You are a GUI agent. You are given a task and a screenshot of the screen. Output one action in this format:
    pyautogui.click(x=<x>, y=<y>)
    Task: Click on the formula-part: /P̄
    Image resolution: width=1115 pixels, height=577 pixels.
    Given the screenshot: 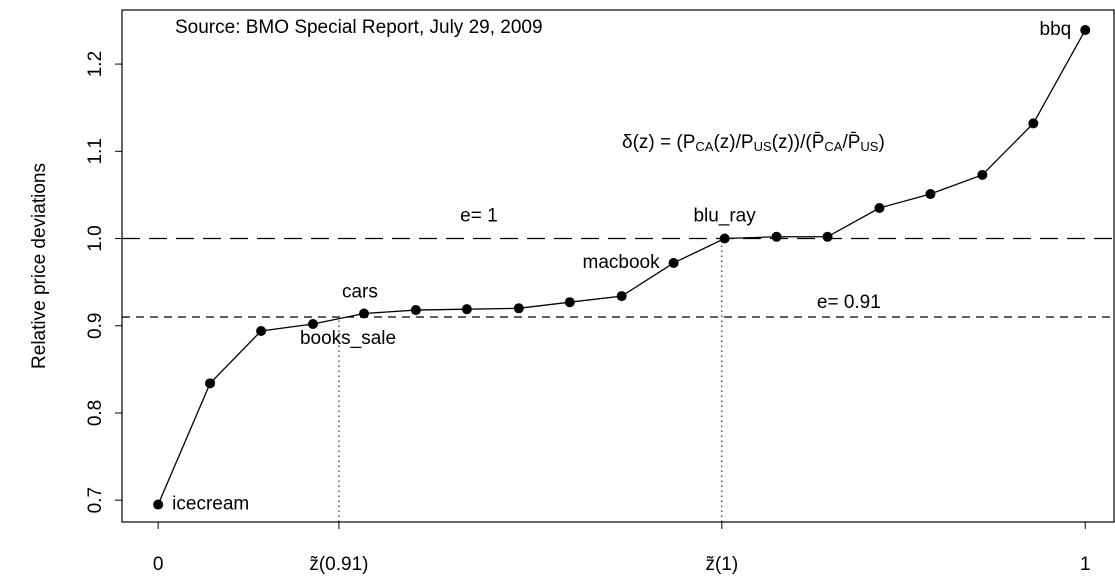 What is the action you would take?
    pyautogui.click(x=851, y=142)
    